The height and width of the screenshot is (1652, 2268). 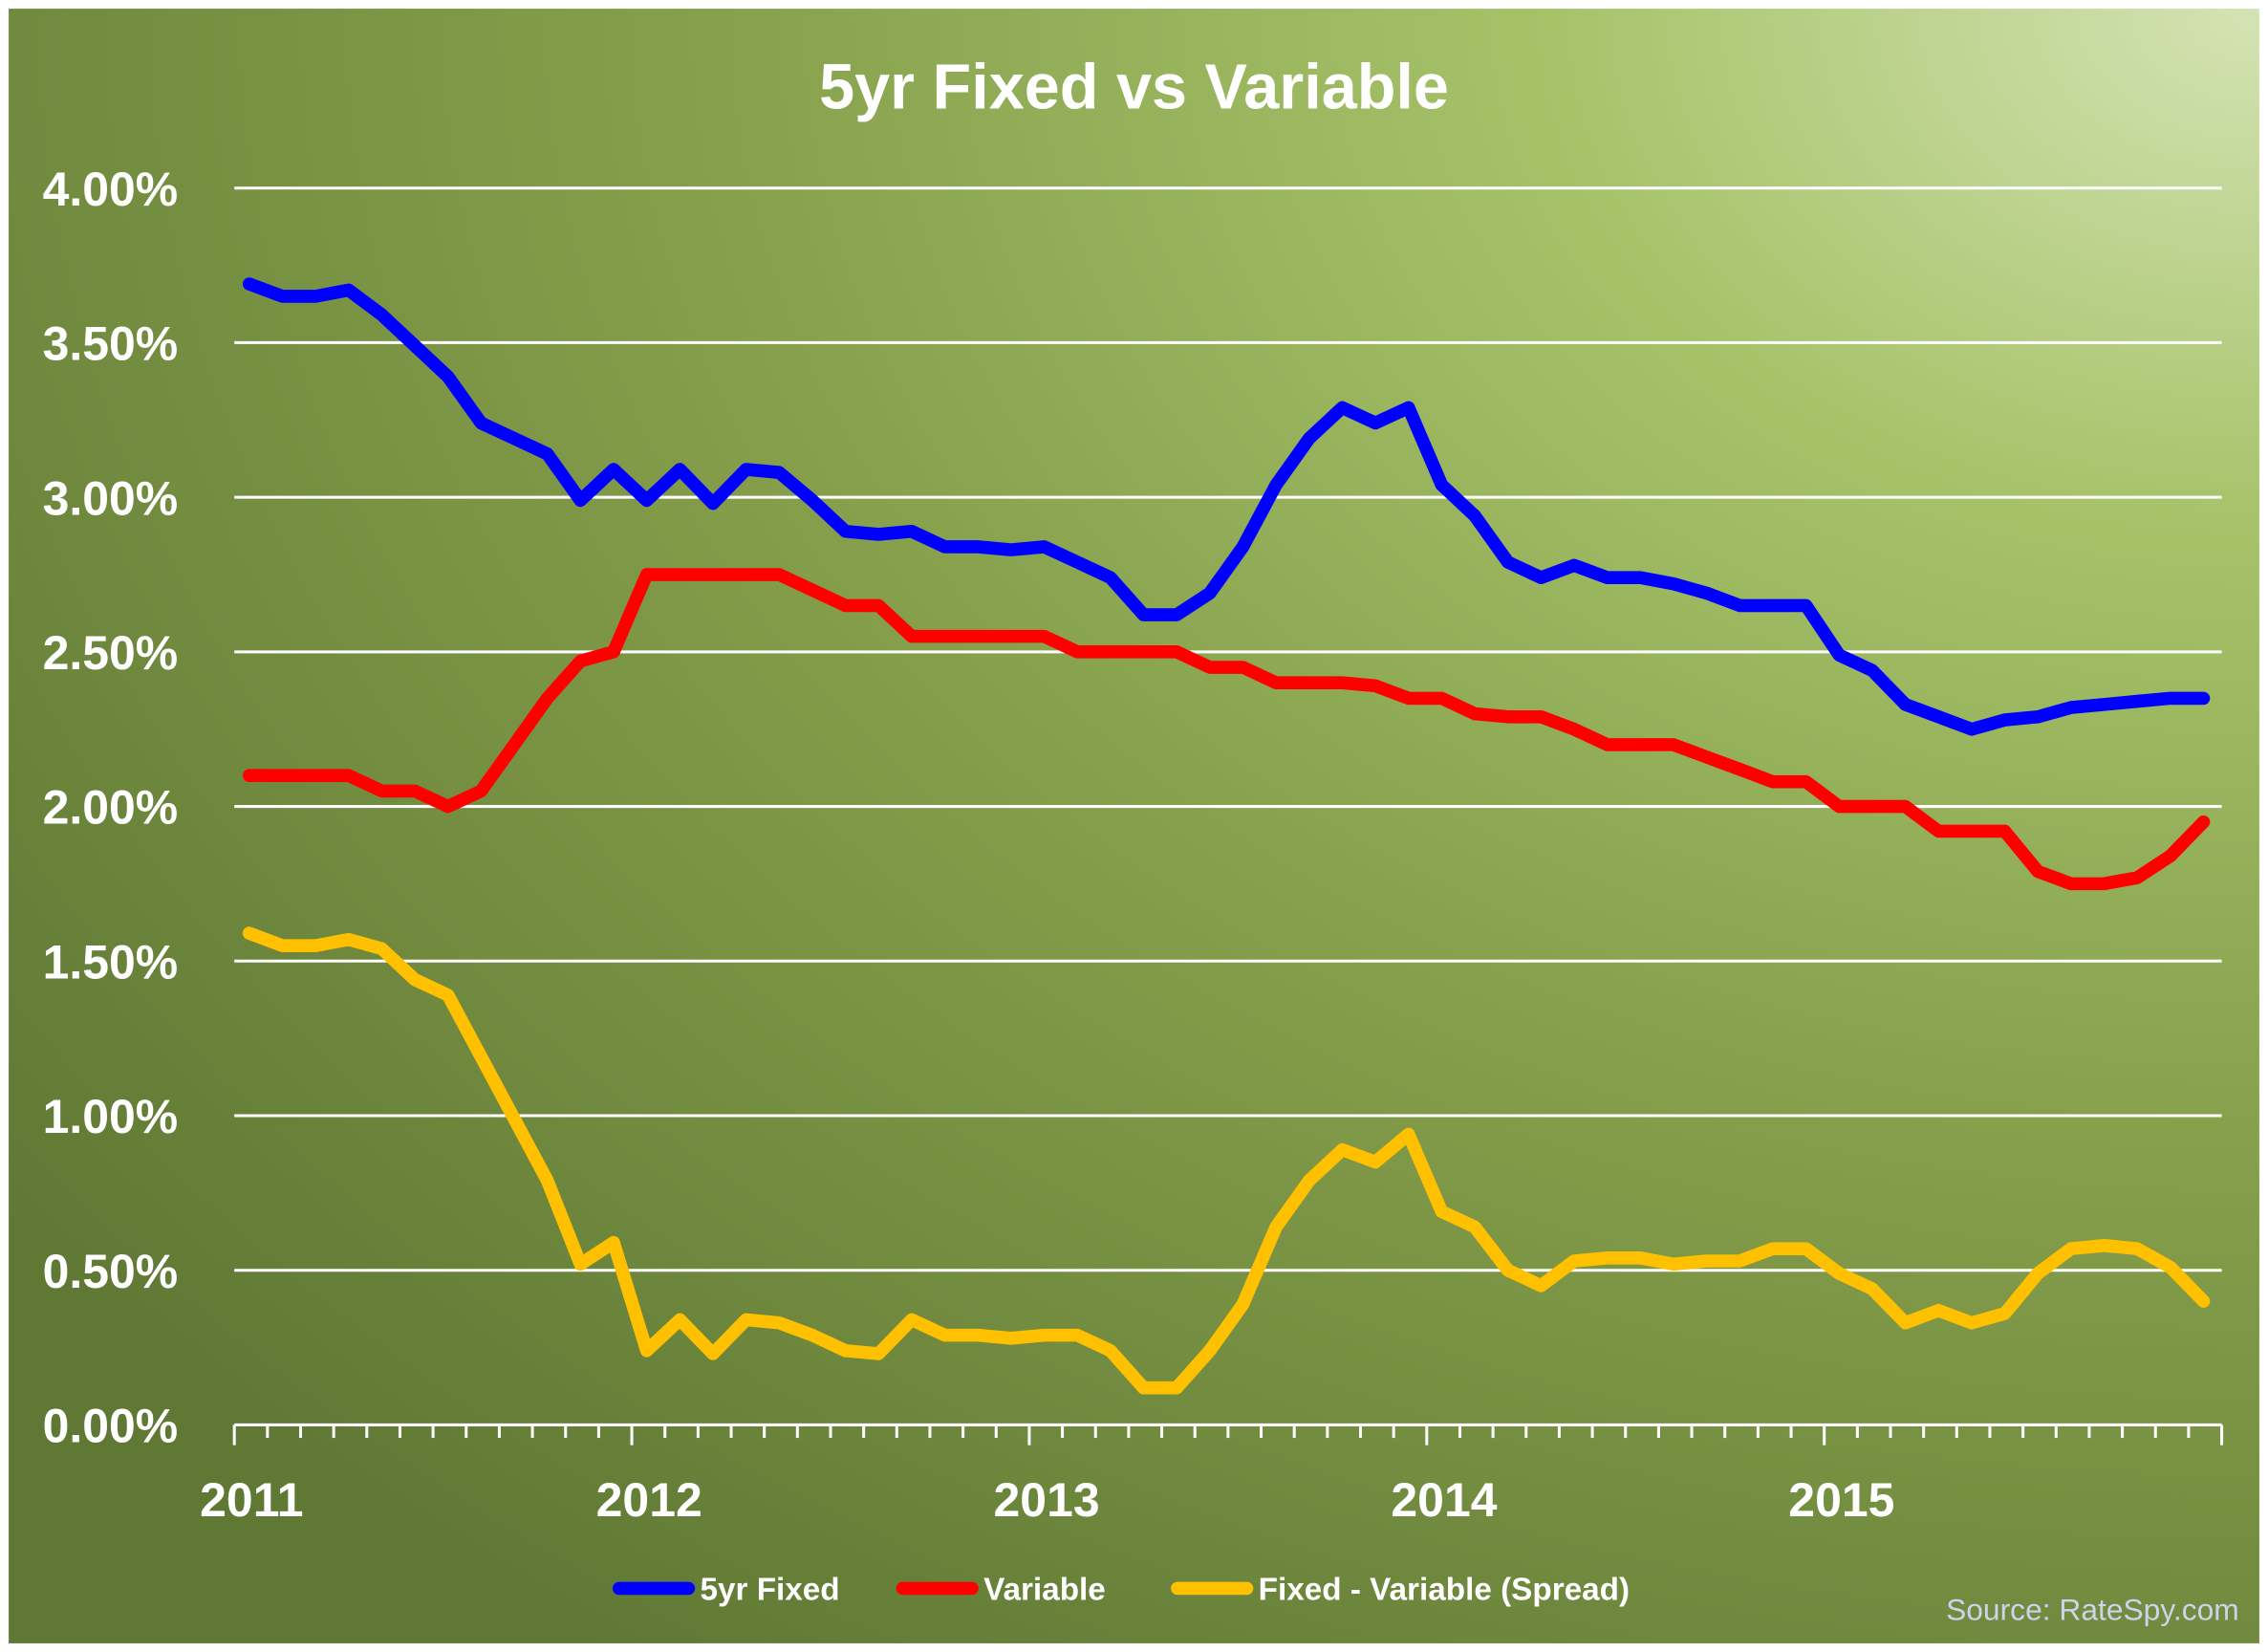 I want to click on y-tick-label: 1.50%, so click(x=111, y=962).